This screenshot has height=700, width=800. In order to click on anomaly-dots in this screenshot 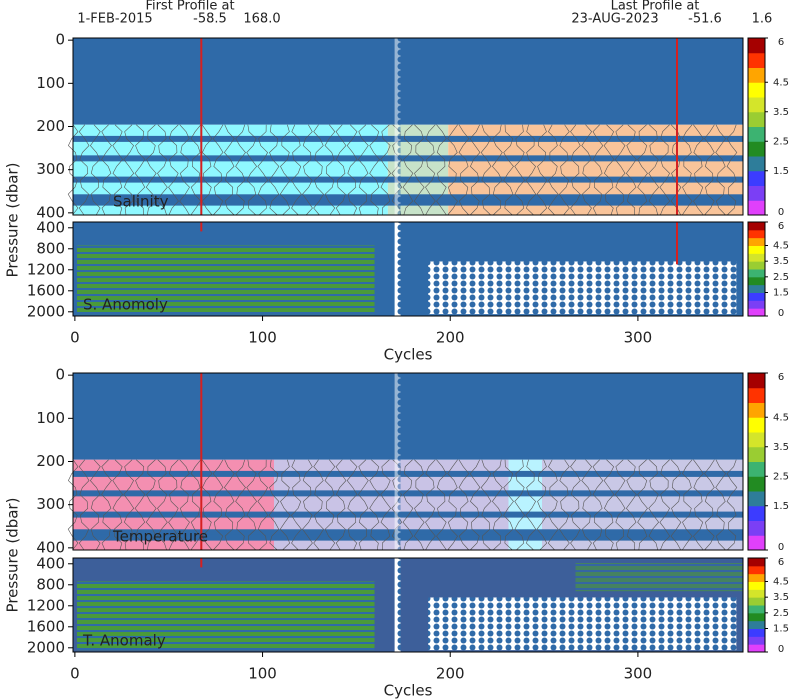, I will do `click(582, 288)`.